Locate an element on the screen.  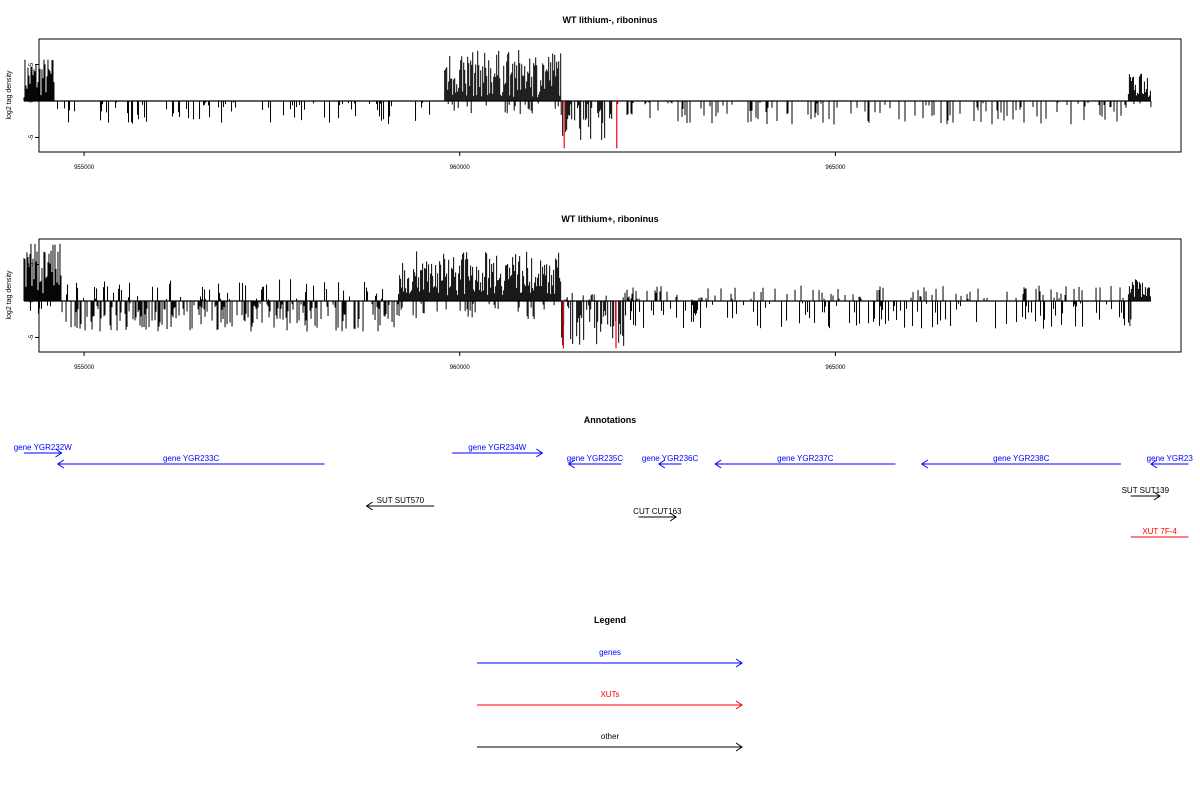
annotation-feature: SUT SUT570 is located at coordinates (400, 503).